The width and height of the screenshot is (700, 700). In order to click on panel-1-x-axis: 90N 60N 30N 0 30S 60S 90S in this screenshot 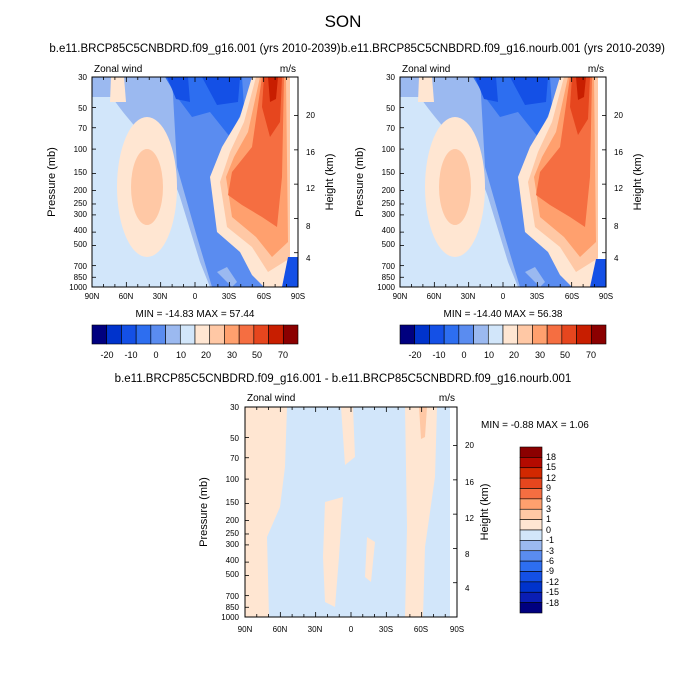, I will do `click(195, 296)`.